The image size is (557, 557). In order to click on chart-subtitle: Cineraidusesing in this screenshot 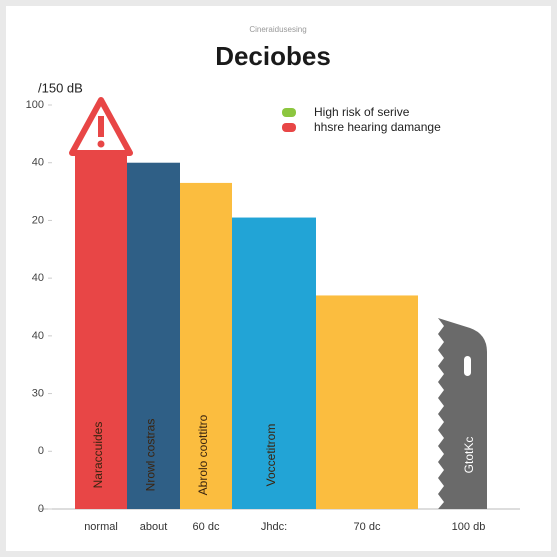, I will do `click(277, 29)`.